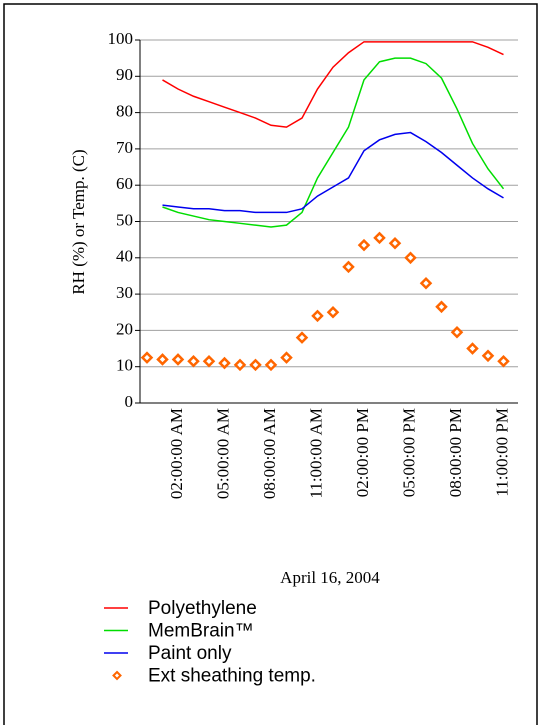 This screenshot has width=542, height=725. I want to click on x-tick-label: 02:00:00 PM, so click(362, 452).